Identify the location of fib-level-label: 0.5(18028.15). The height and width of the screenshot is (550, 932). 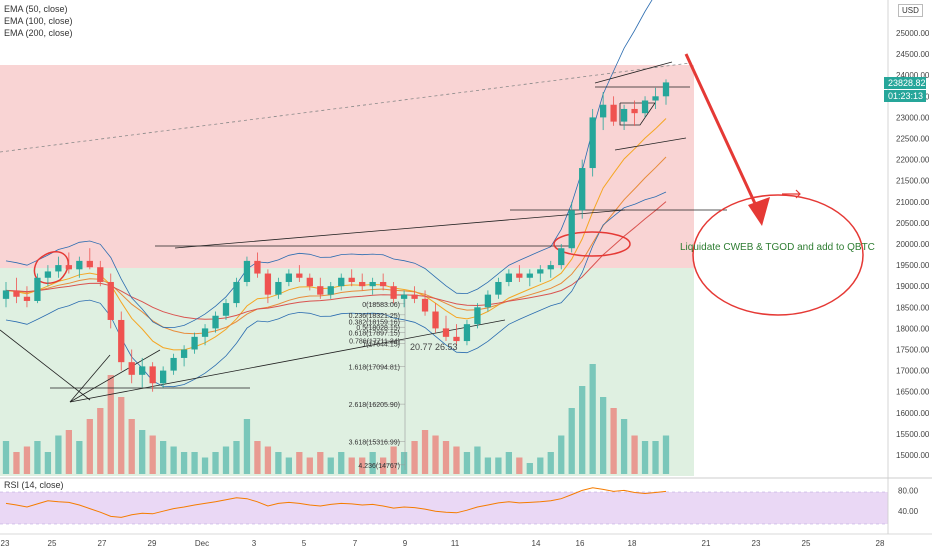
(378, 328).